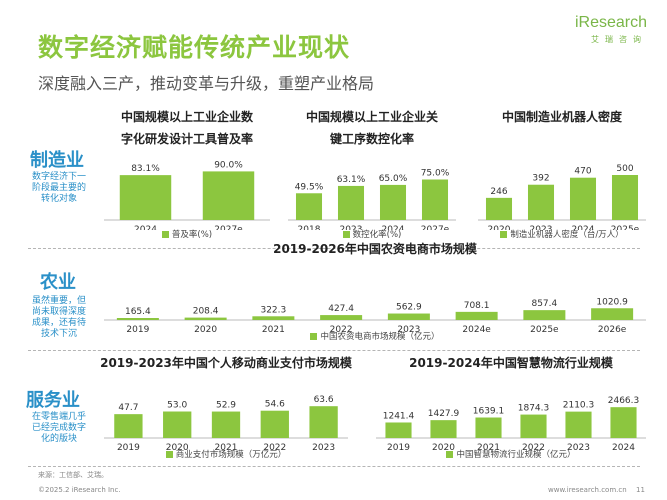 Image resolution: width=667 pixels, height=500 pixels. What do you see at coordinates (562, 197) in the screenshot?
I see `chart-plot: 246 2020 392 2023 470 2024 500 2025e` at bounding box center [562, 197].